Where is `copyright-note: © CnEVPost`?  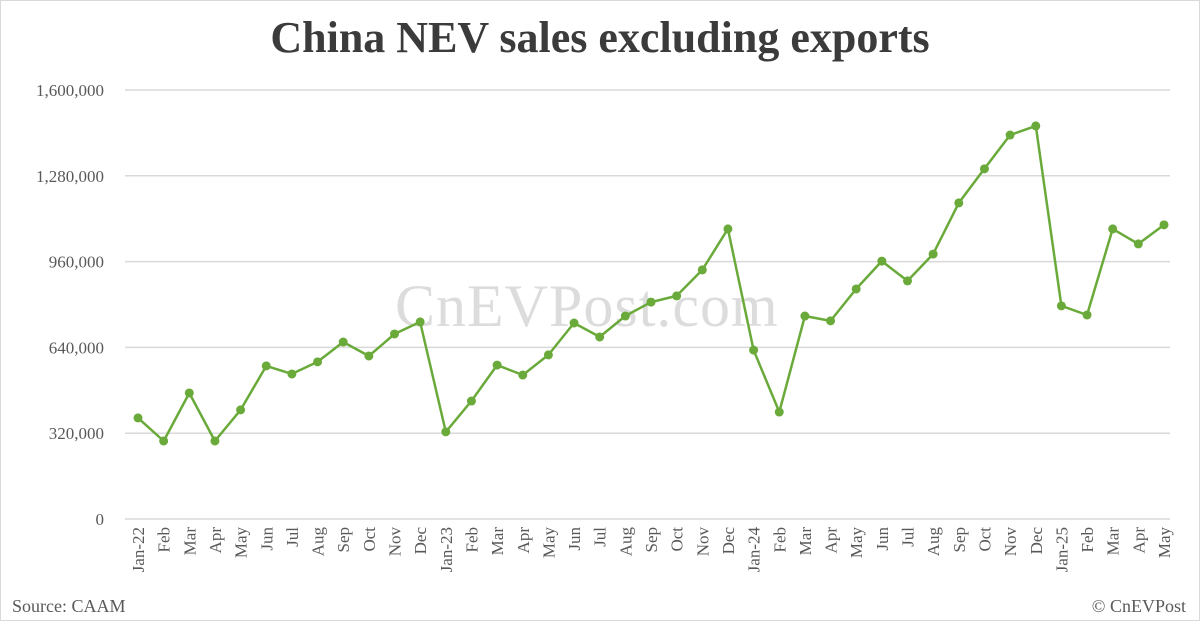
copyright-note: © CnEVPost is located at coordinates (1138, 606).